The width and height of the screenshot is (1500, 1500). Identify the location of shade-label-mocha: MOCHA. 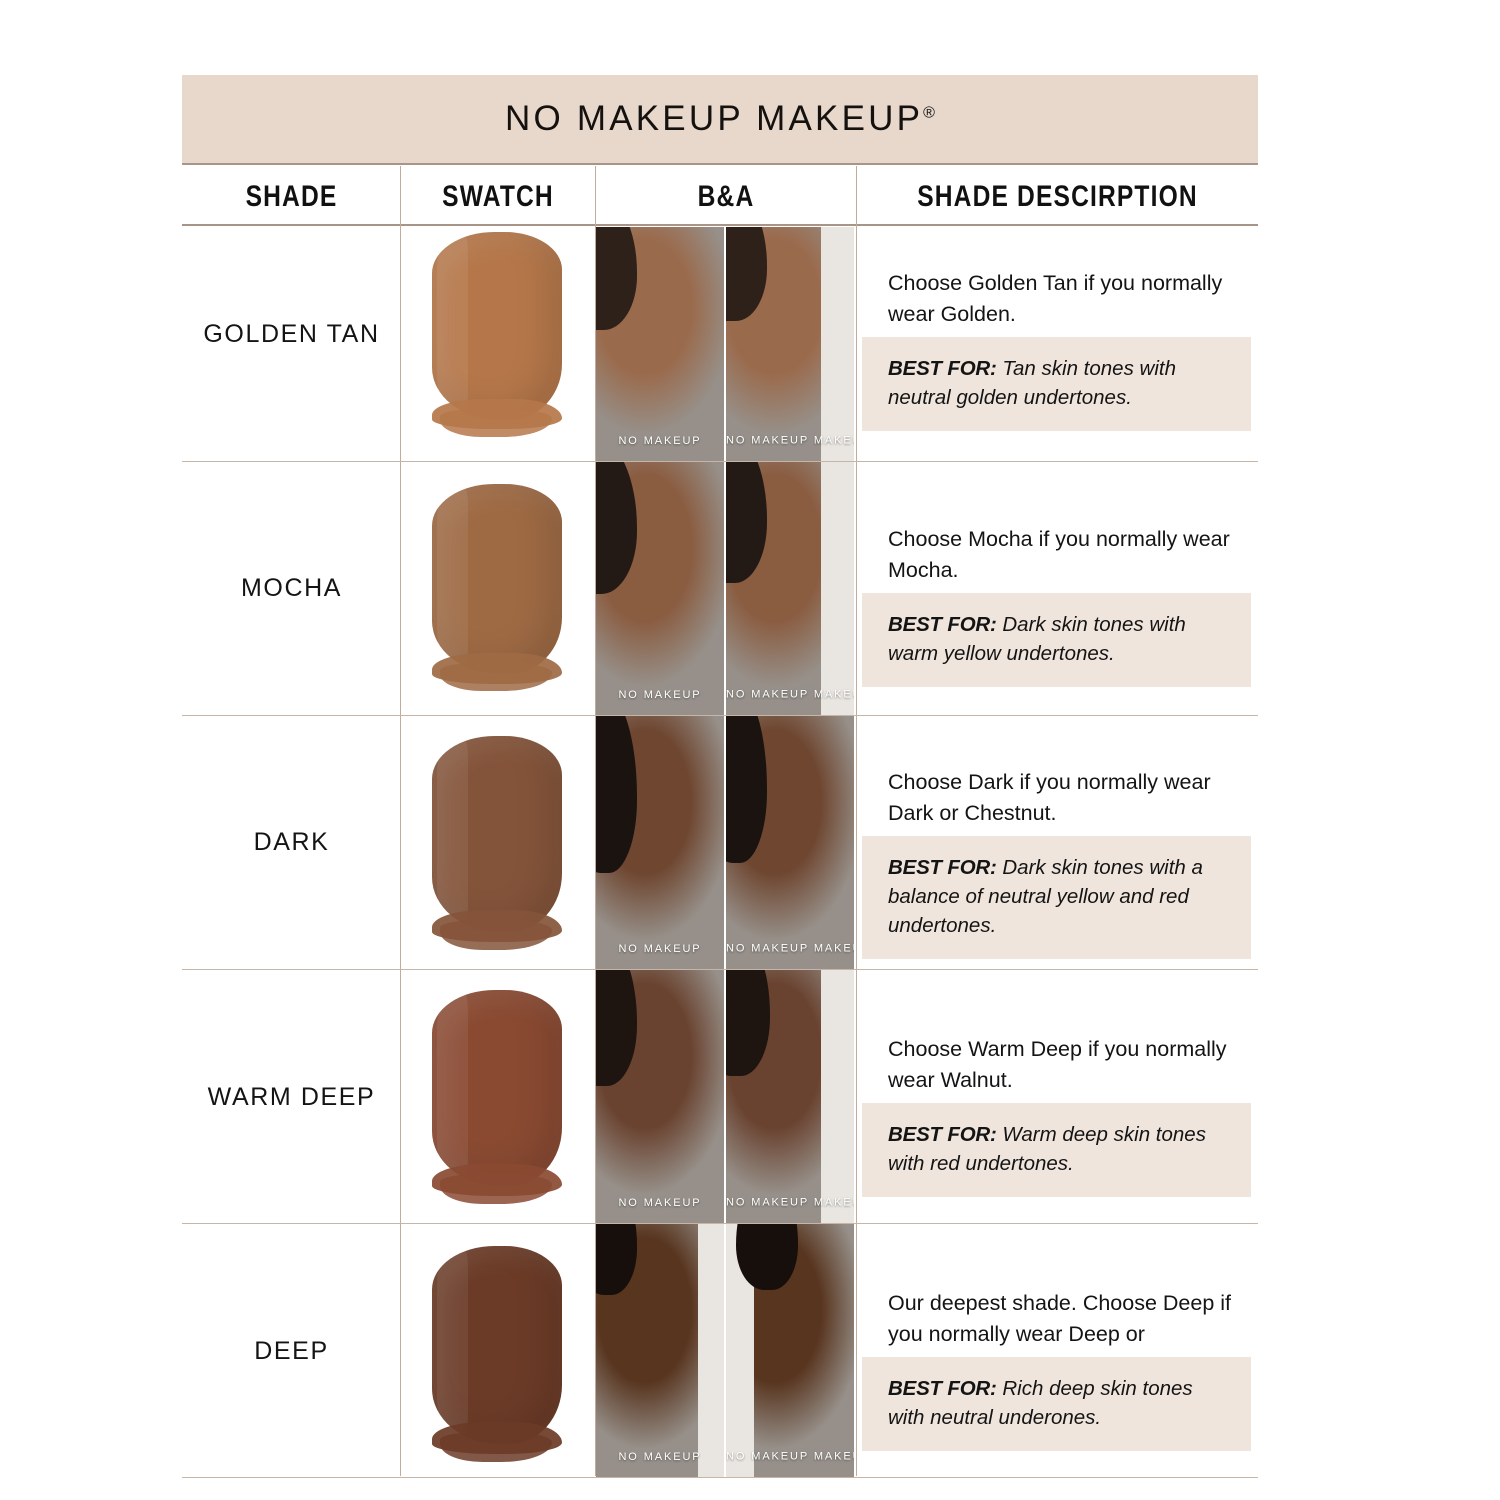
(291, 588).